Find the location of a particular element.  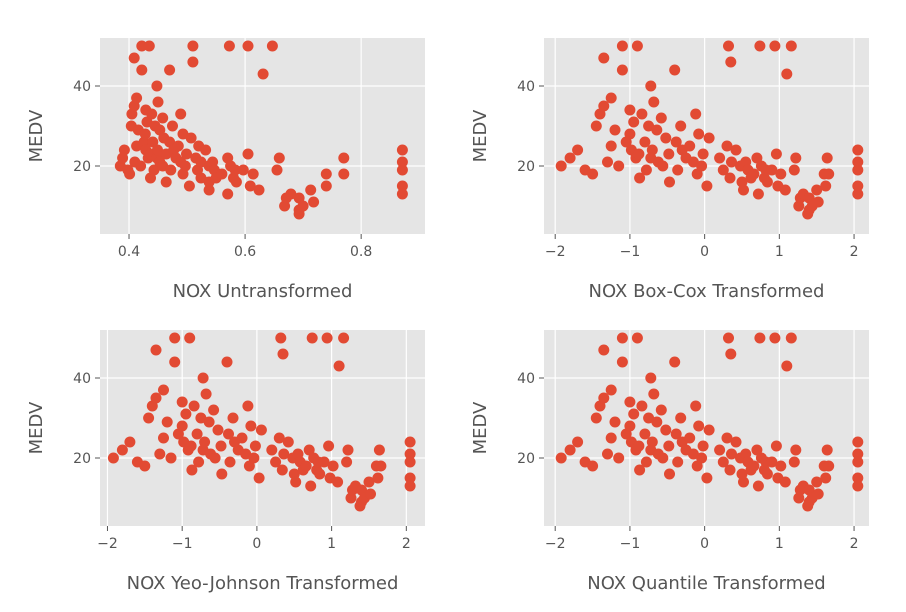

x-tick-label: 0.6 is located at coordinates (245, 252).